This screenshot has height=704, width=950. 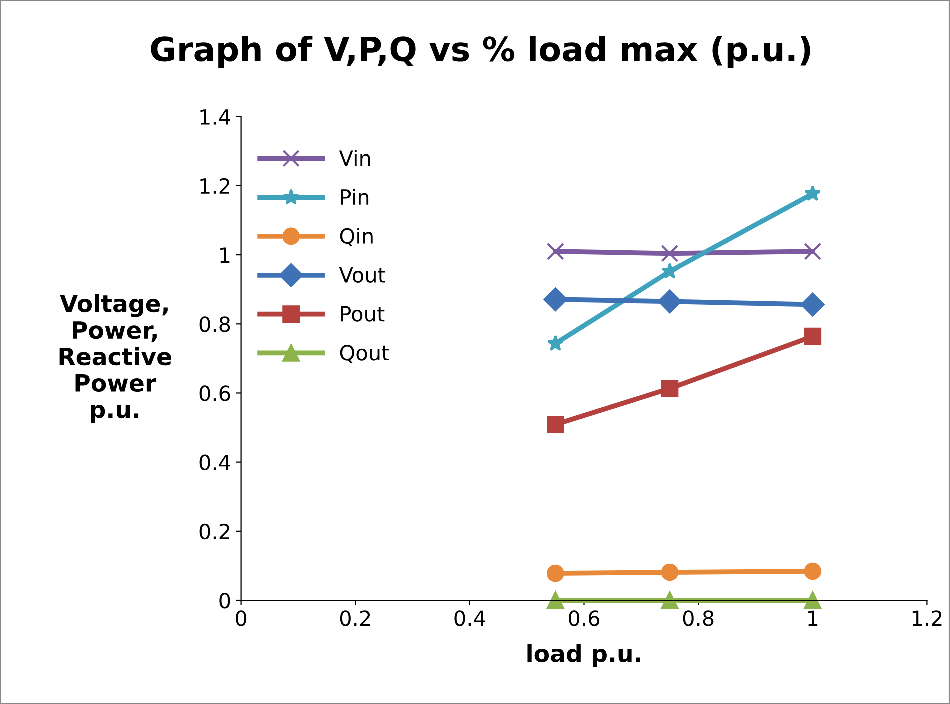 What do you see at coordinates (356, 237) in the screenshot?
I see `legend-label: Qin` at bounding box center [356, 237].